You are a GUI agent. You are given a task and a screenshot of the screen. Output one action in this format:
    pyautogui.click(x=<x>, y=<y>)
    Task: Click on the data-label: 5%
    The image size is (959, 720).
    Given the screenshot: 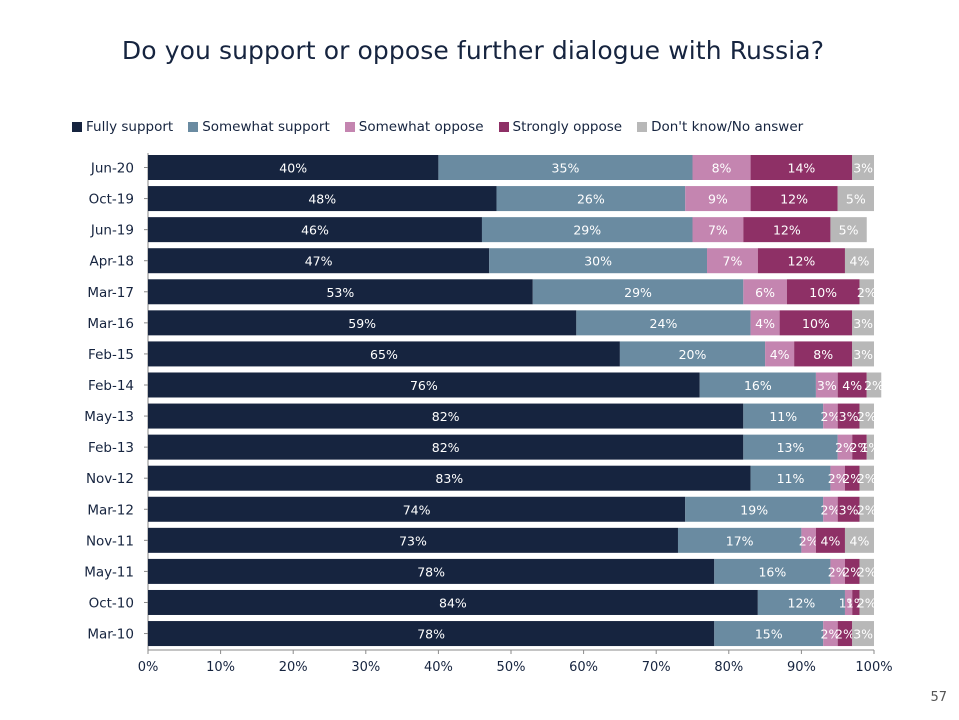 What is the action you would take?
    pyautogui.click(x=849, y=230)
    